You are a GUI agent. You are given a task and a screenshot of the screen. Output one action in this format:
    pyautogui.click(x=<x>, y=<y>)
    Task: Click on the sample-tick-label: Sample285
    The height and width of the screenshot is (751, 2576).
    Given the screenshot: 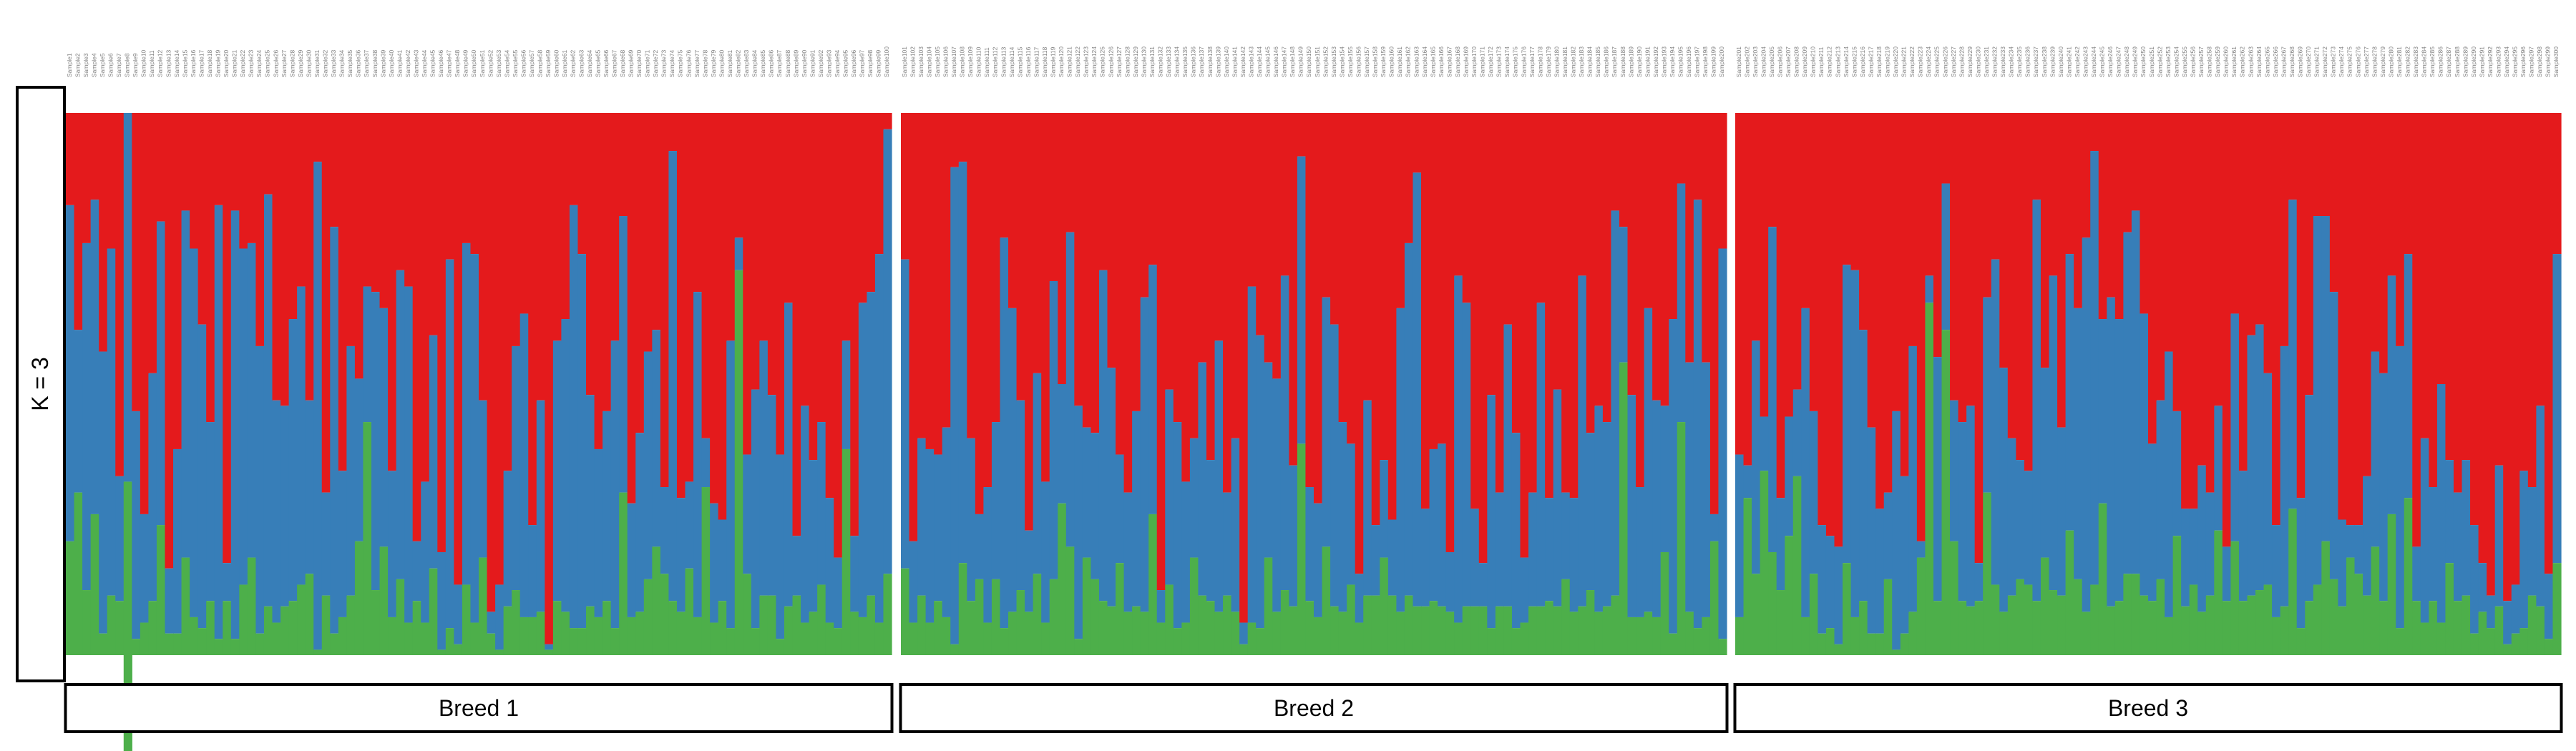 What is the action you would take?
    pyautogui.click(x=2432, y=61)
    